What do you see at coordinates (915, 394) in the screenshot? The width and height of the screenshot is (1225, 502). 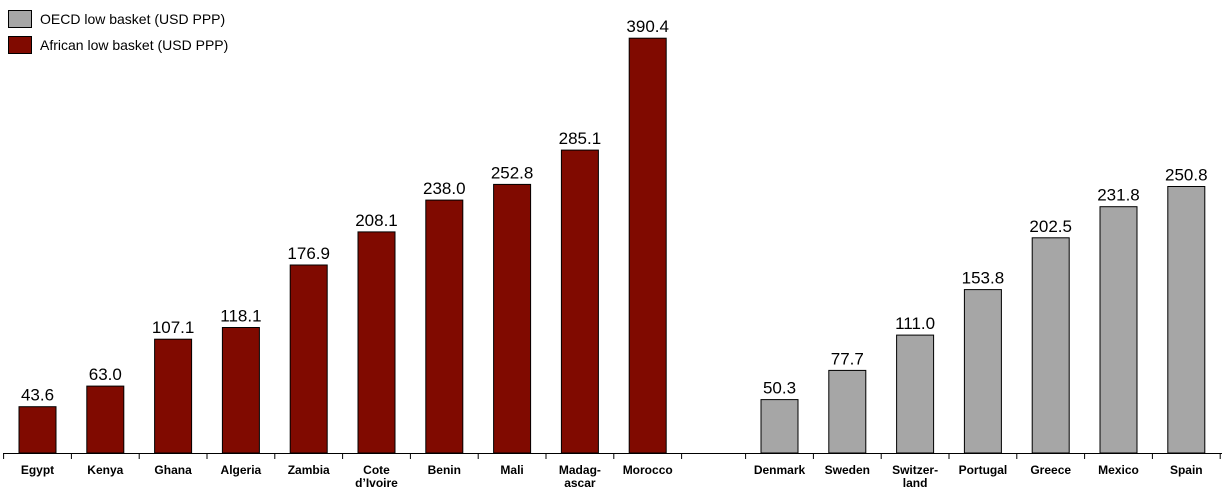 I see `bar-switzerland` at bounding box center [915, 394].